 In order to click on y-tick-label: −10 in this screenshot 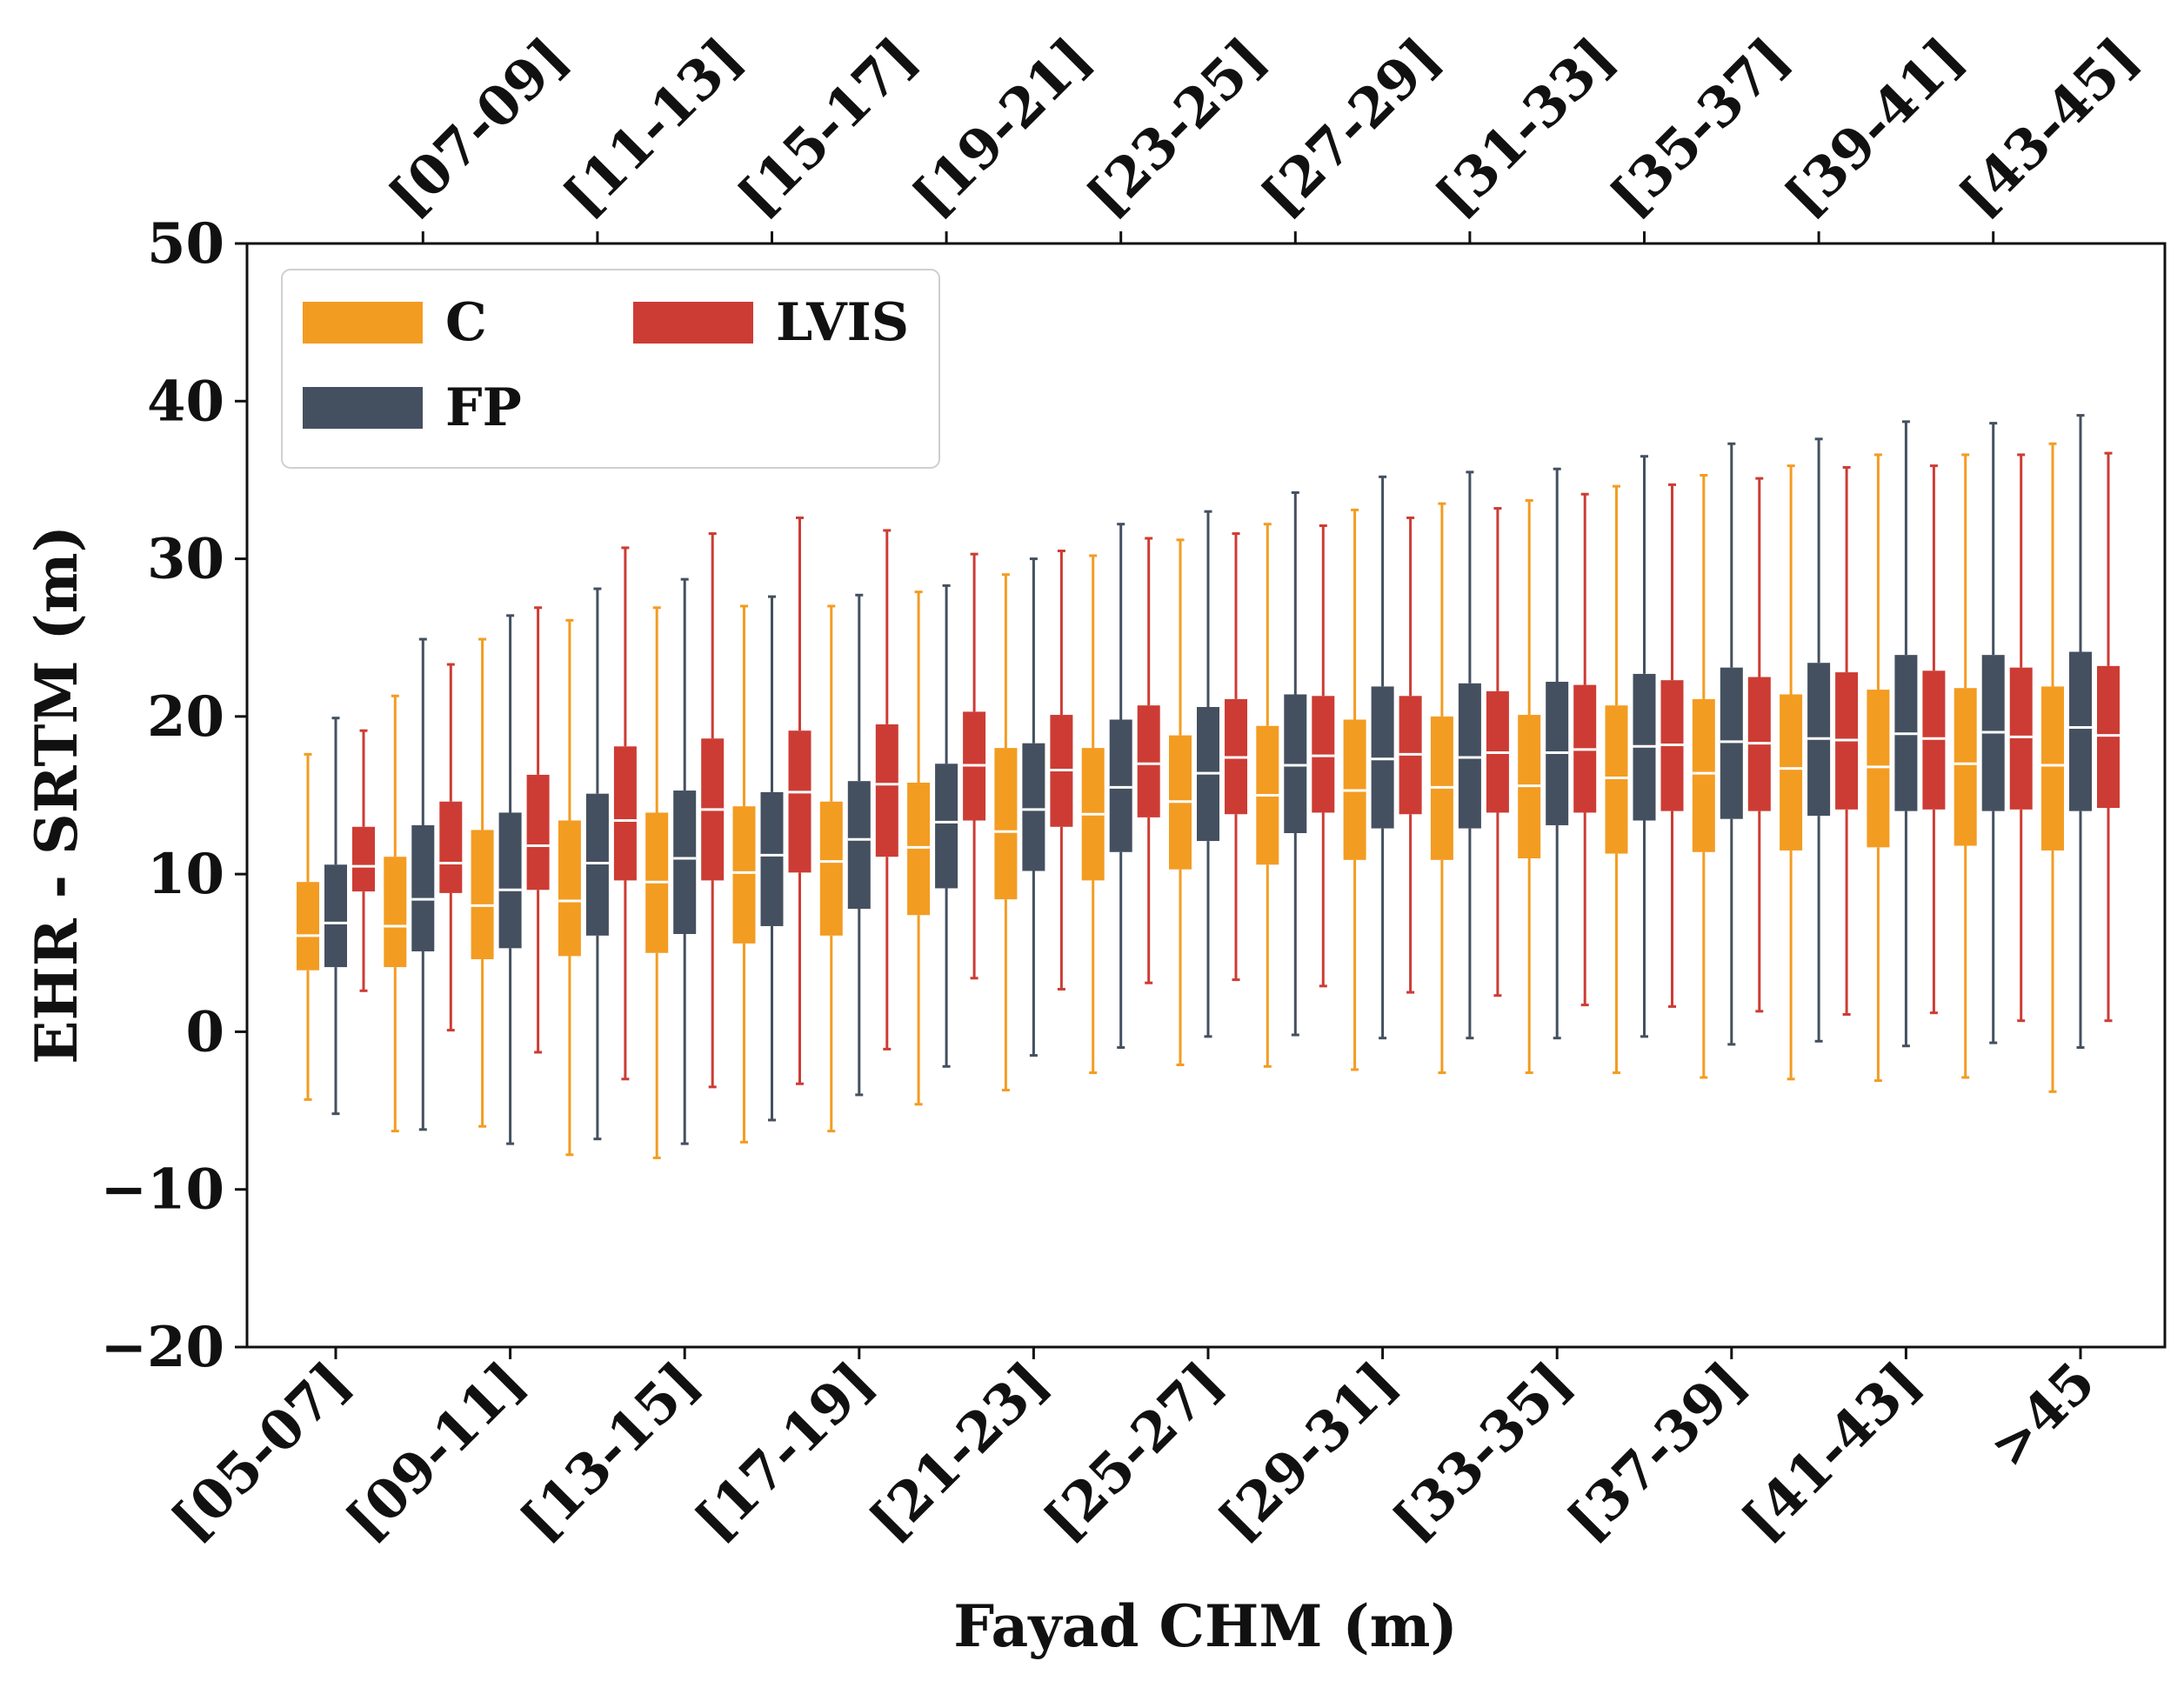, I will do `click(162, 1190)`.